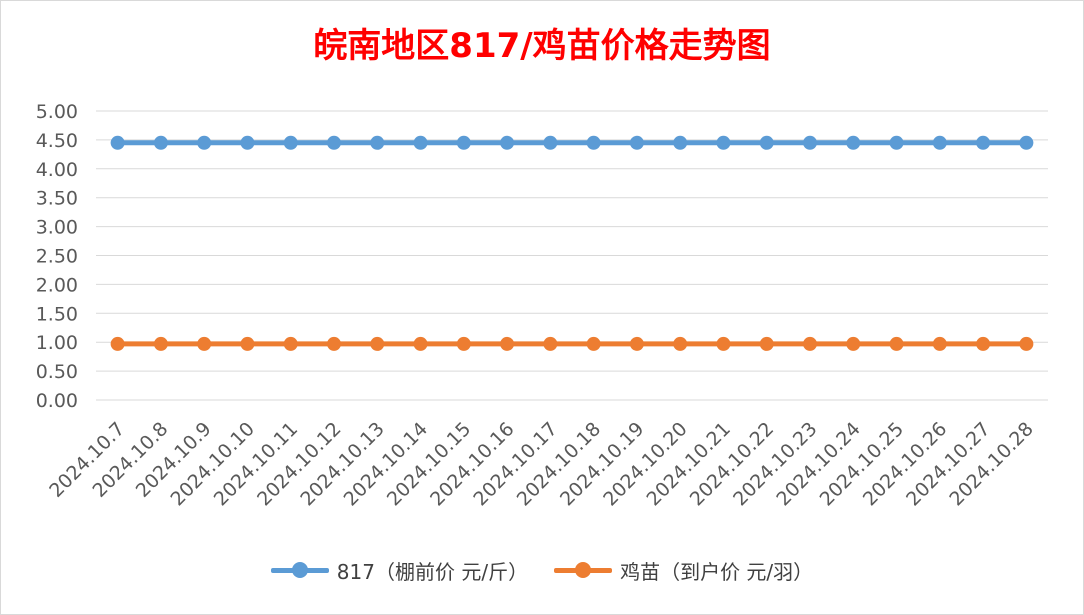  I want to click on y-tick-label: 3.00, so click(57, 228).